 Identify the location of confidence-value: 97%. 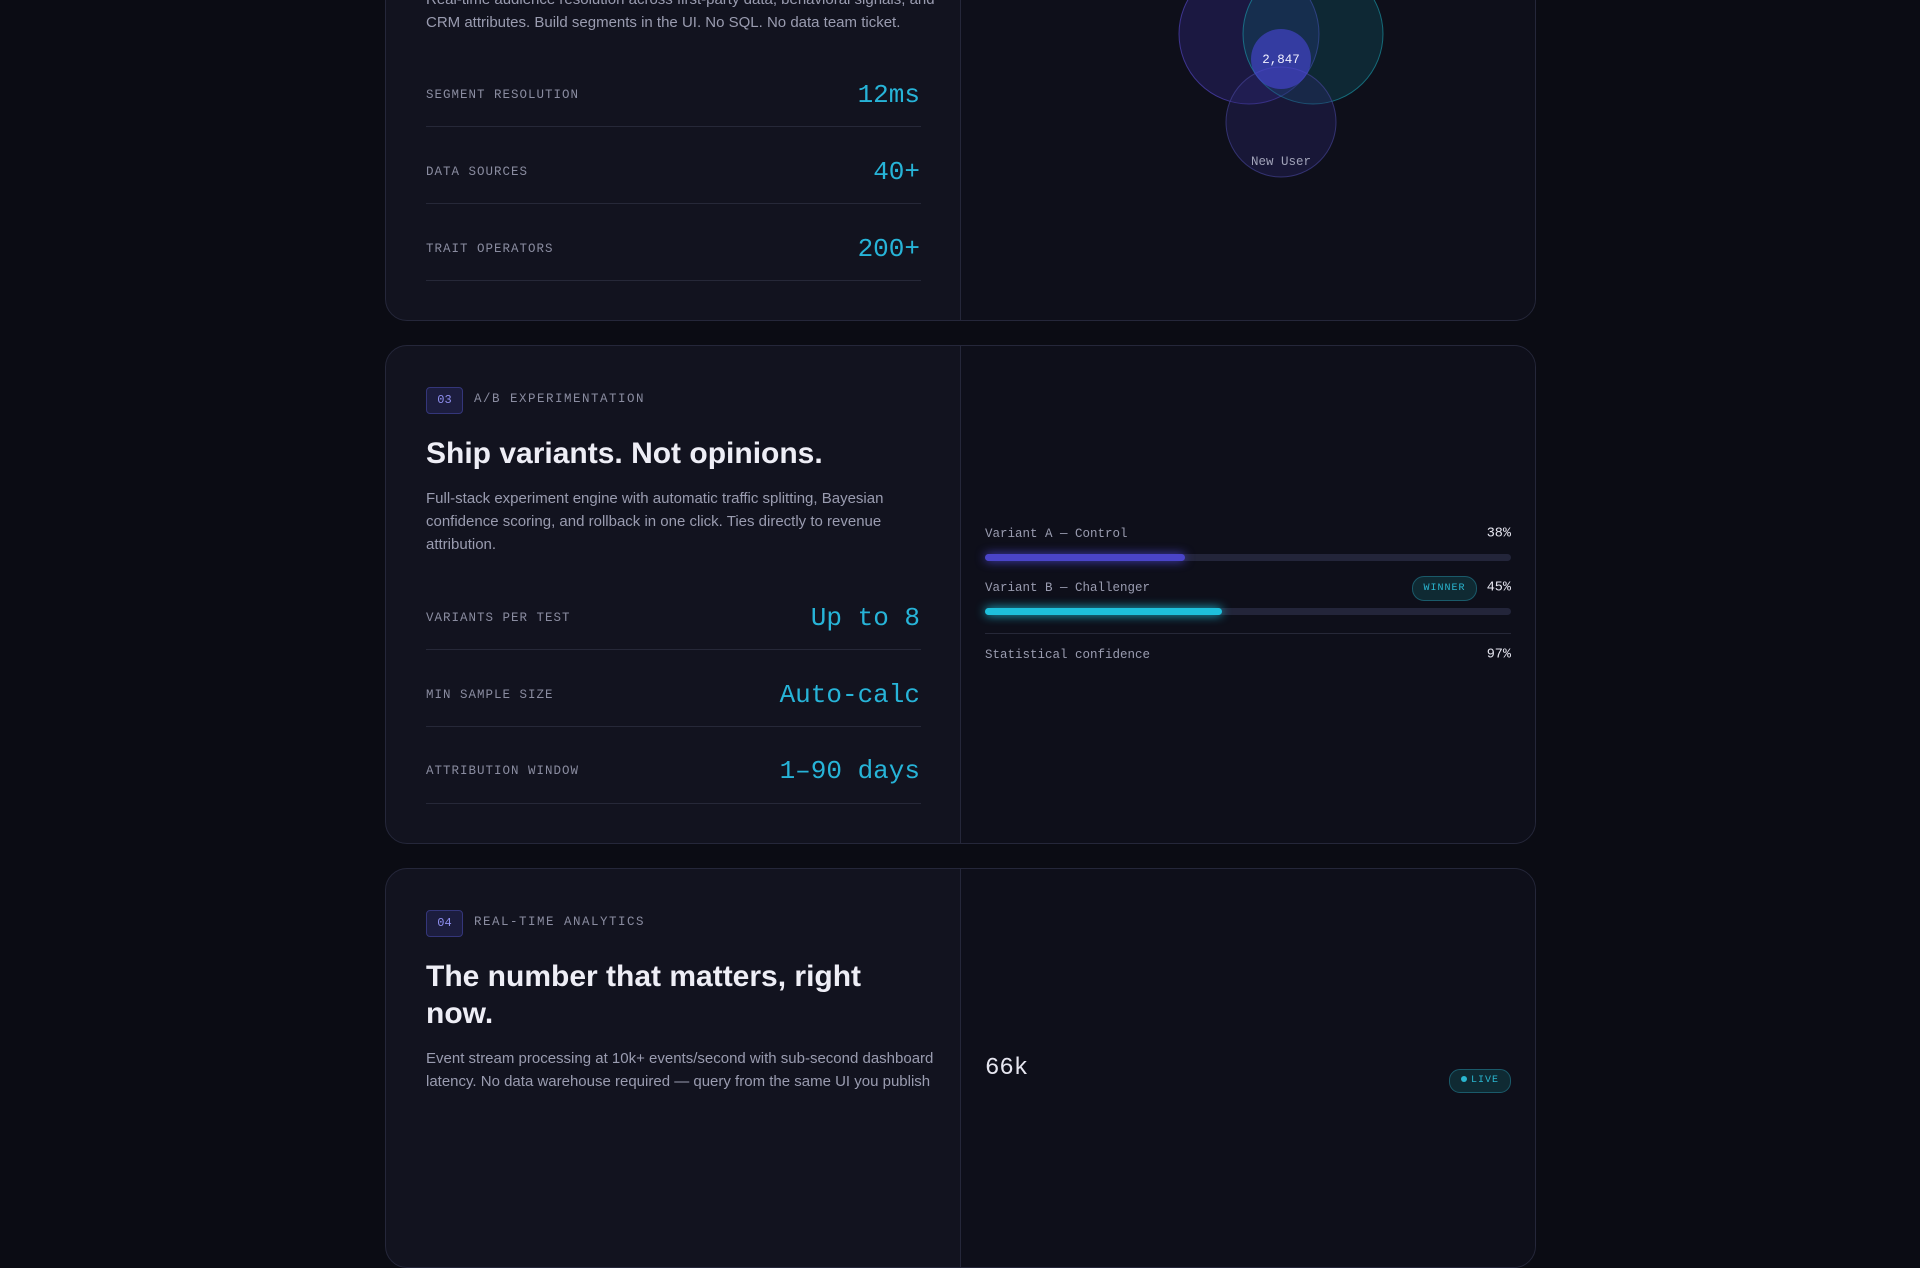
(1498, 655).